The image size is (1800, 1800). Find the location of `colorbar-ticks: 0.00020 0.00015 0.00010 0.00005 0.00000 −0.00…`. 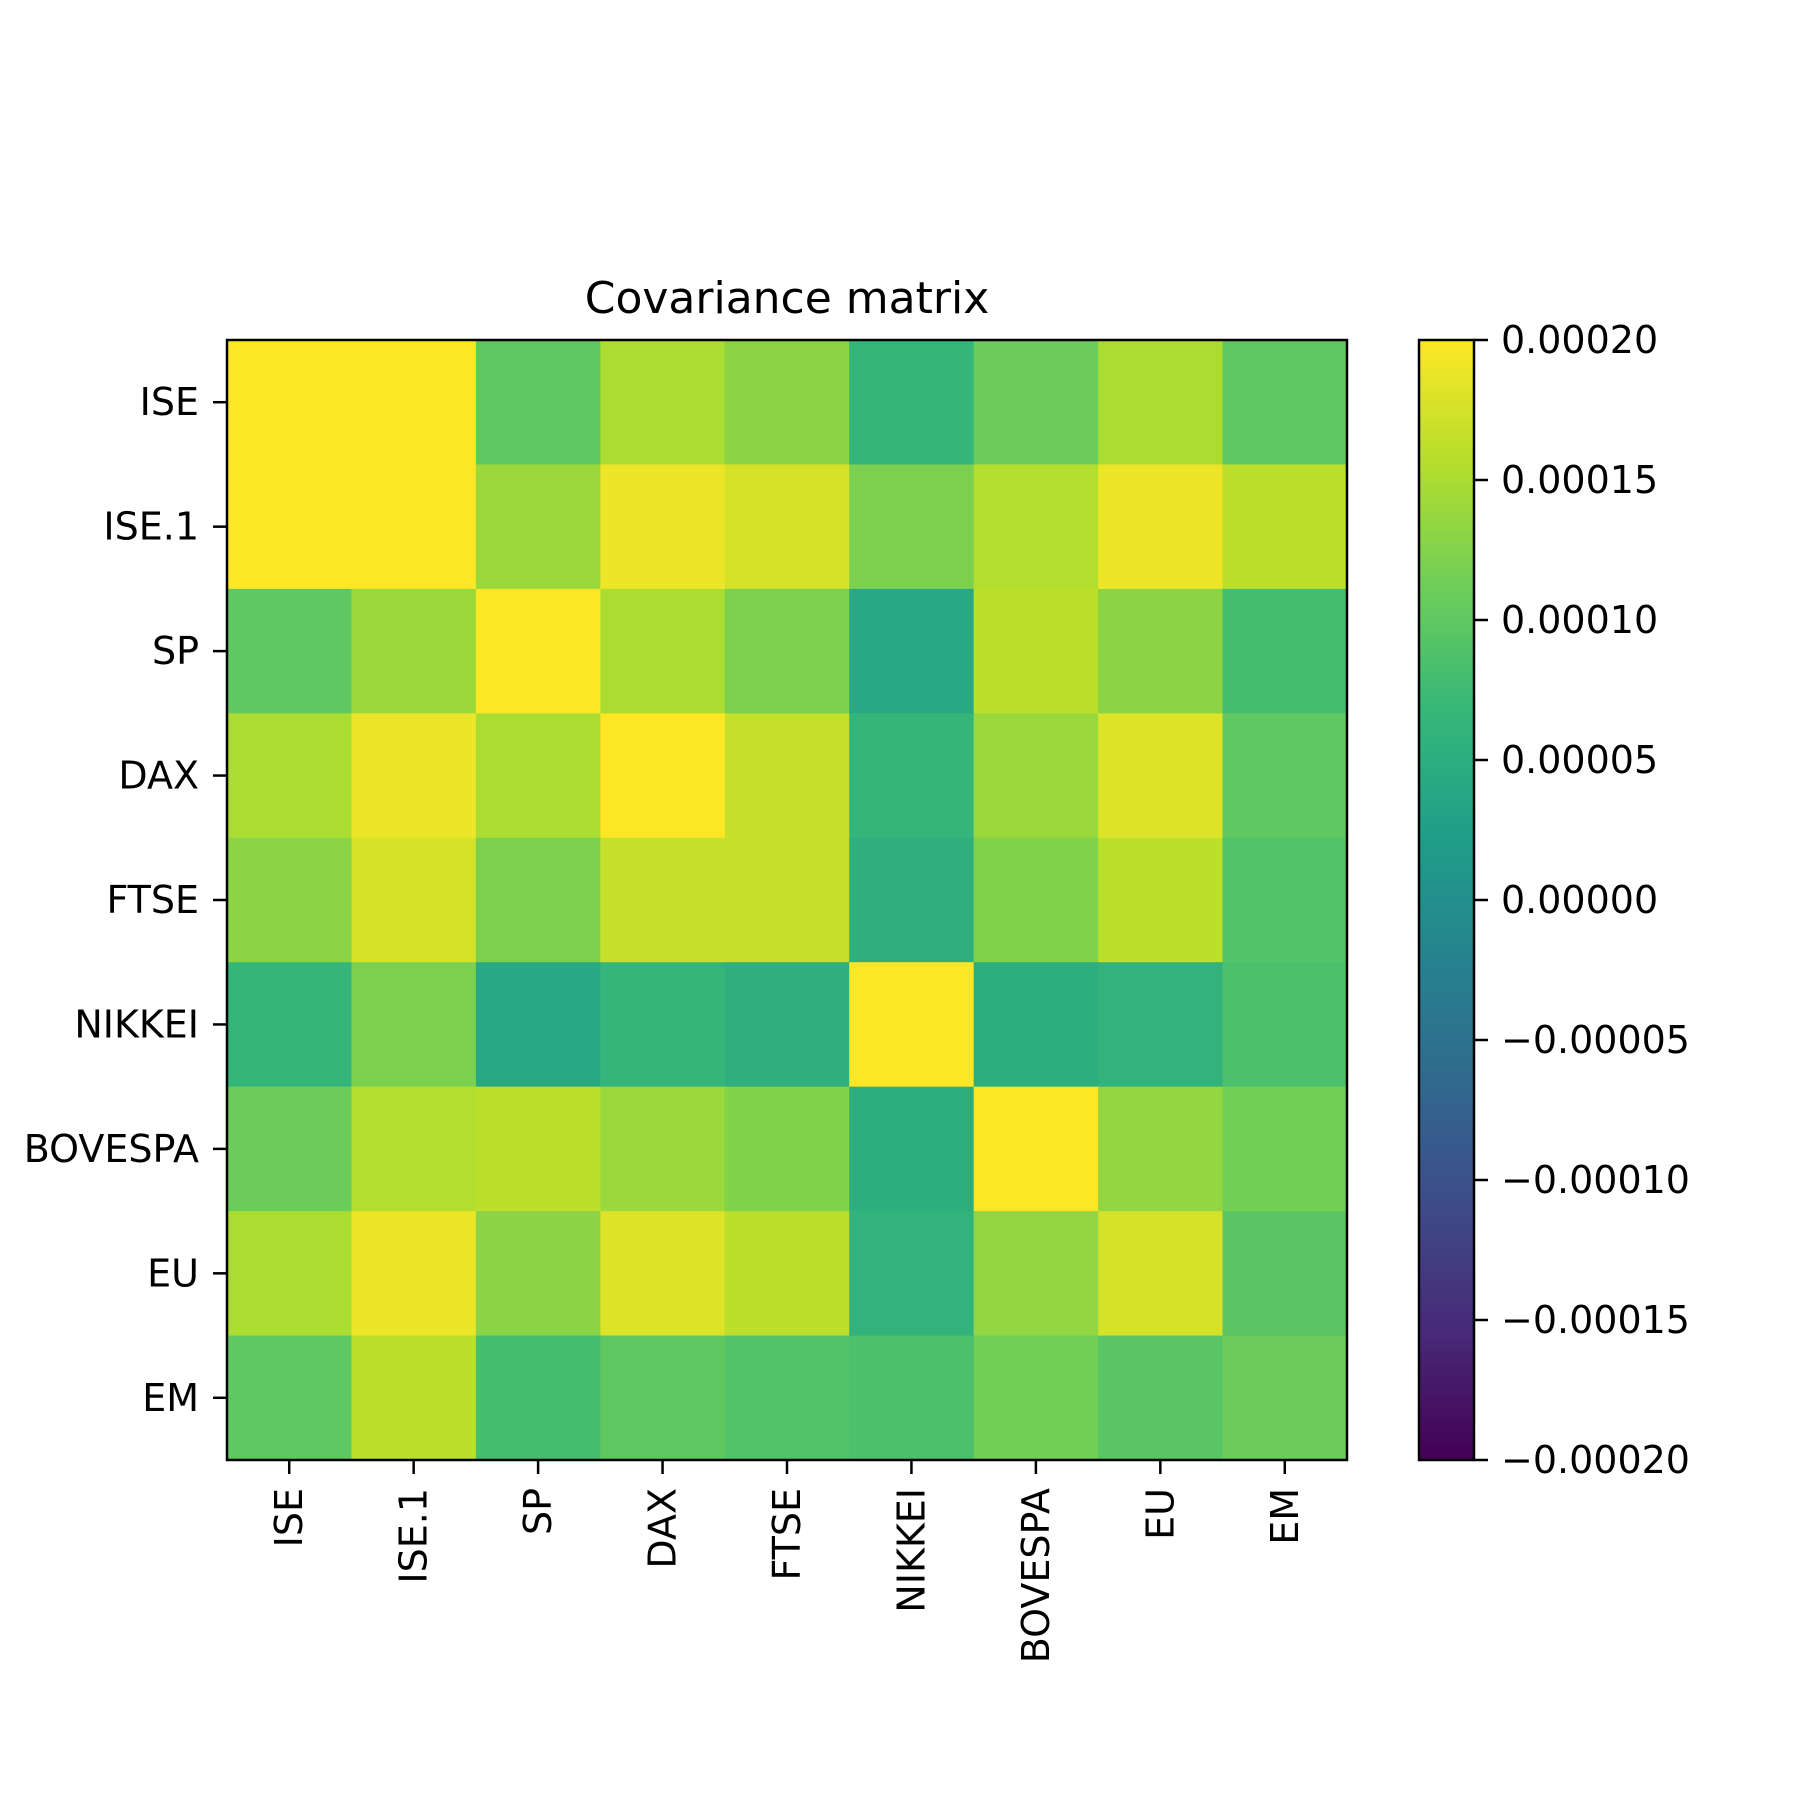

colorbar-ticks: 0.00020 0.00015 0.00010 0.00005 0.00000 −0.00… is located at coordinates (1582, 900).